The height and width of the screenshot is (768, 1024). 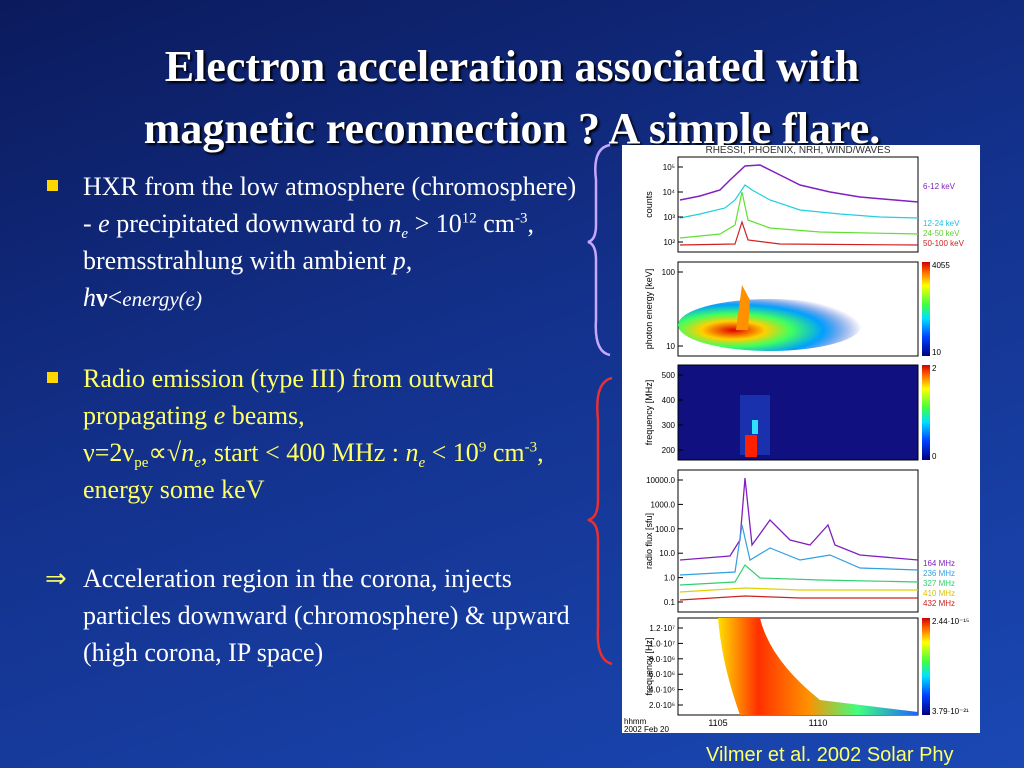 I want to click on text: pe, so click(x=141, y=463).